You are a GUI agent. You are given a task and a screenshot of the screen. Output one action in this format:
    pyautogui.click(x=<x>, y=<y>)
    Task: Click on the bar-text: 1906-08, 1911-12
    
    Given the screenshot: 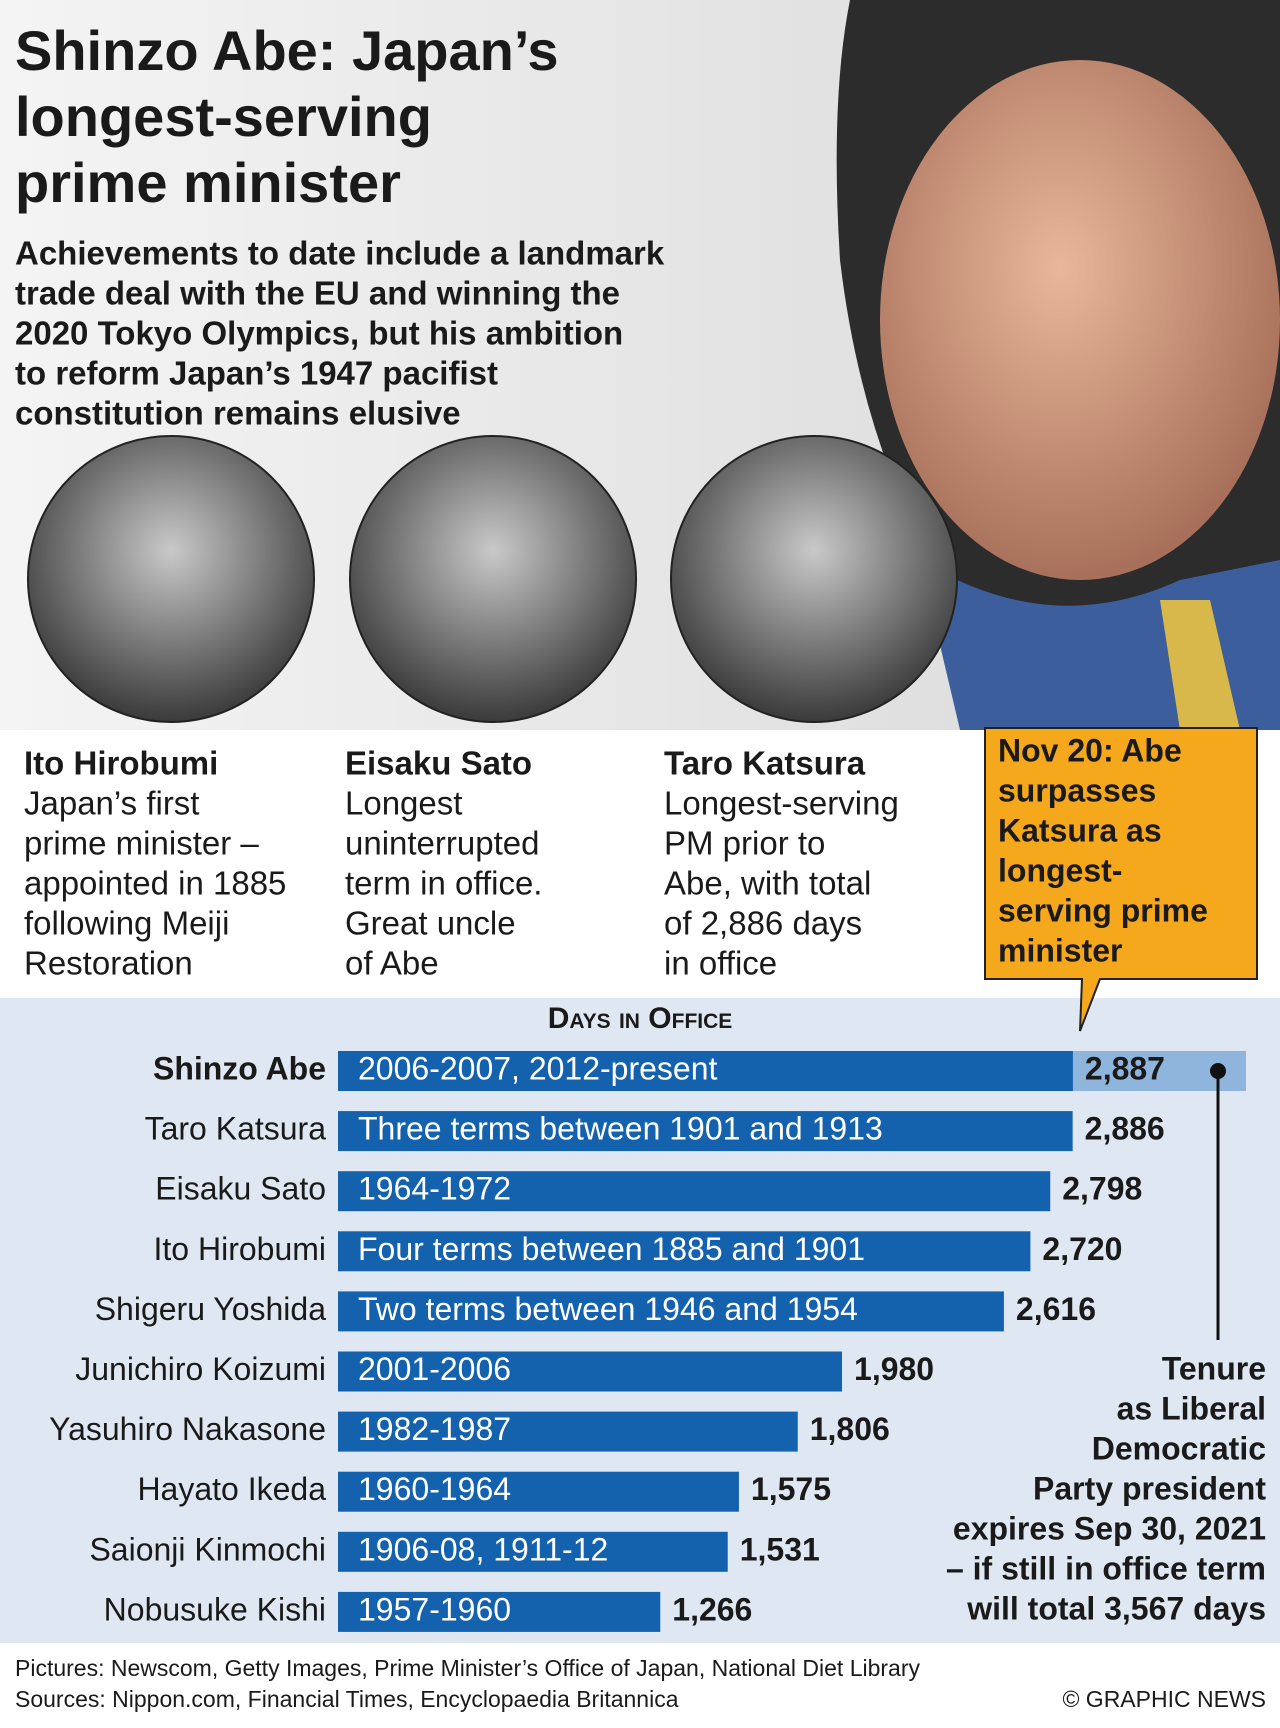 What is the action you would take?
    pyautogui.click(x=483, y=1549)
    